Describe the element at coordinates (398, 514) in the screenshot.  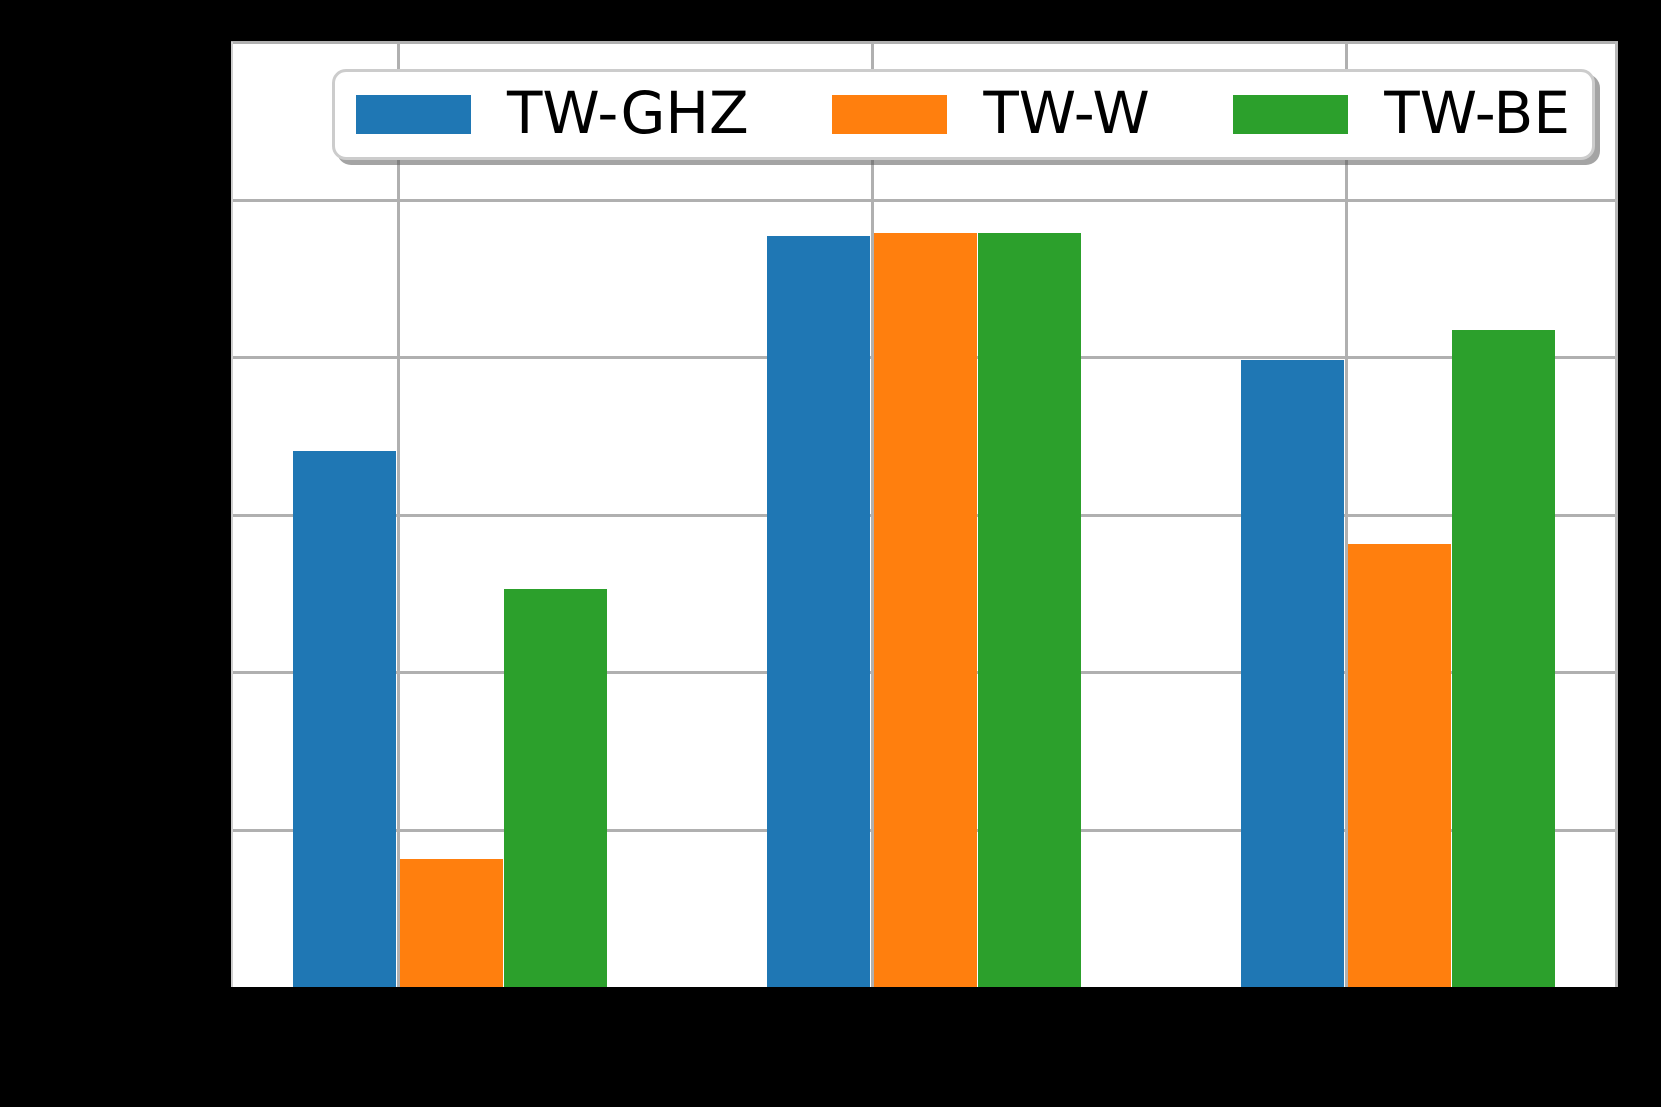
I see `gridline-x1` at that location.